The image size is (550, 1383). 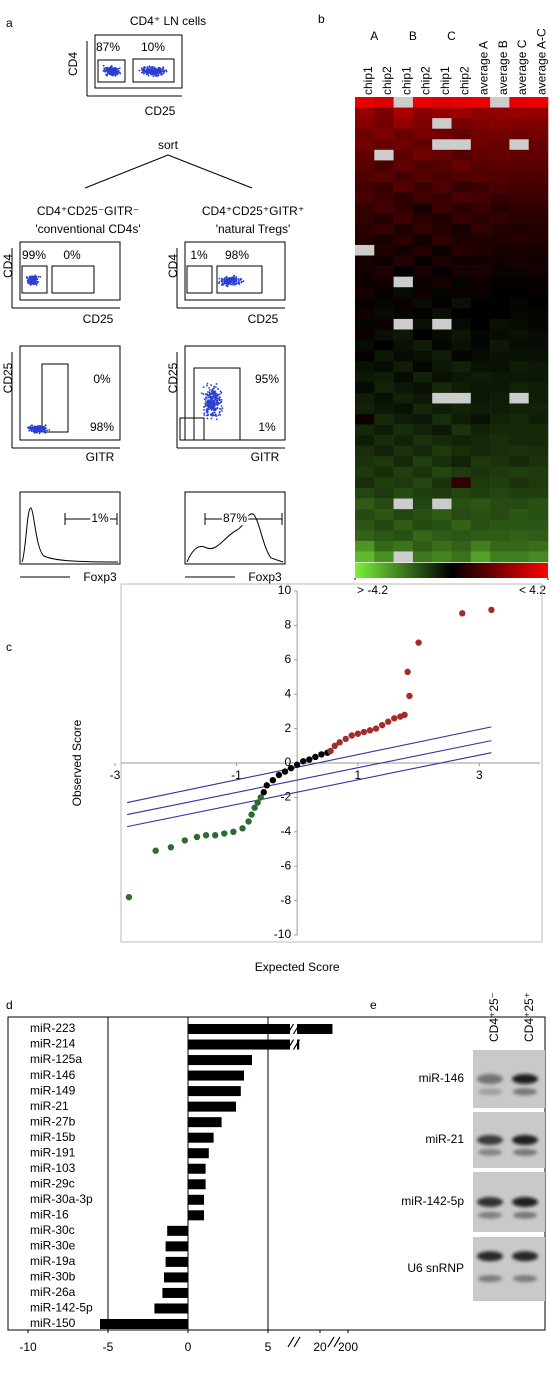 I want to click on blot-label: miR-142-5p, so click(x=432, y=1201).